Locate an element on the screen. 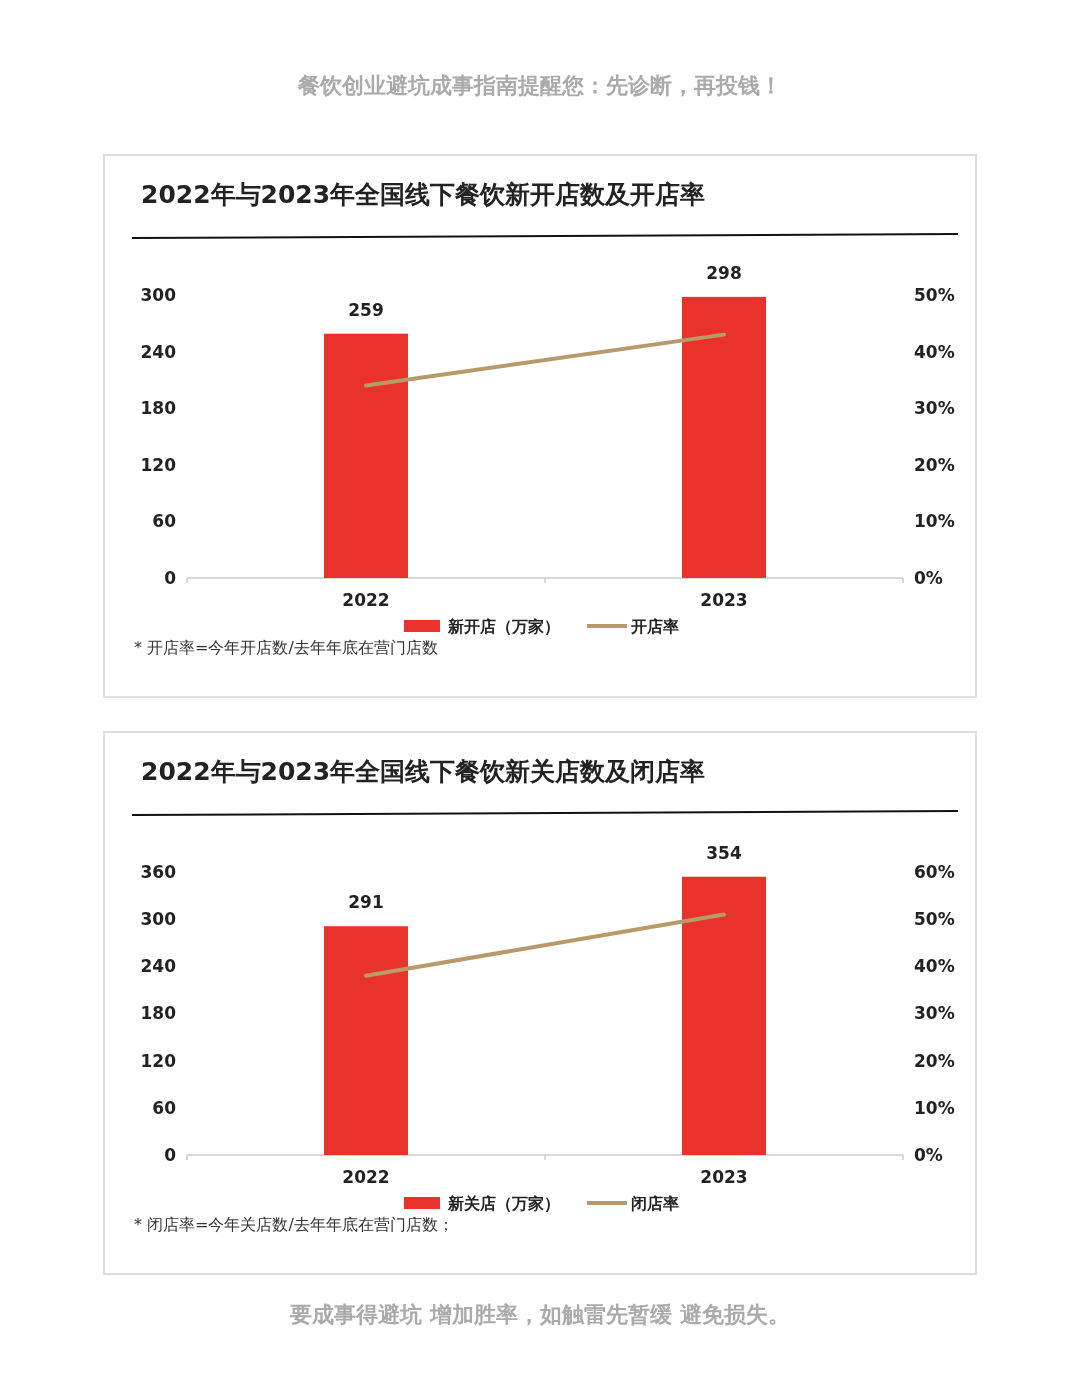 The image size is (1080, 1397). text: * 开店率=今年开店数/去年年底在营门店数 is located at coordinates (286, 647).